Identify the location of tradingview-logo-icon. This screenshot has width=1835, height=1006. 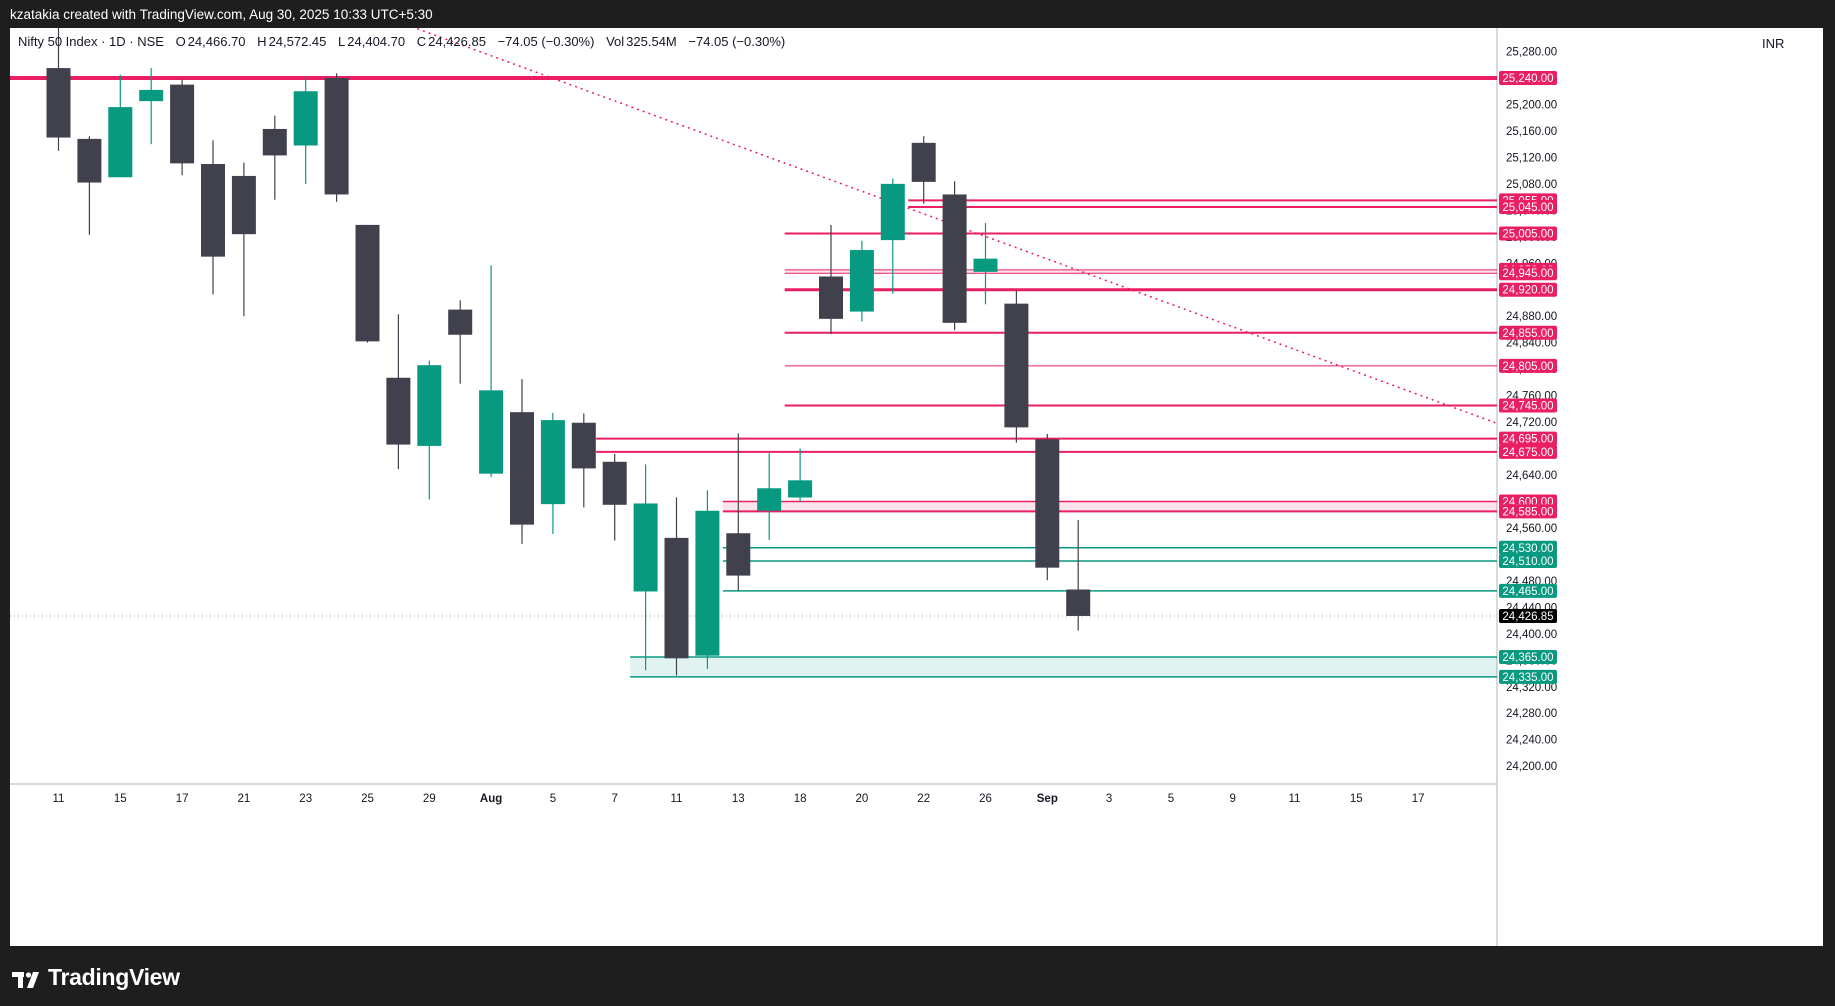
(25, 980).